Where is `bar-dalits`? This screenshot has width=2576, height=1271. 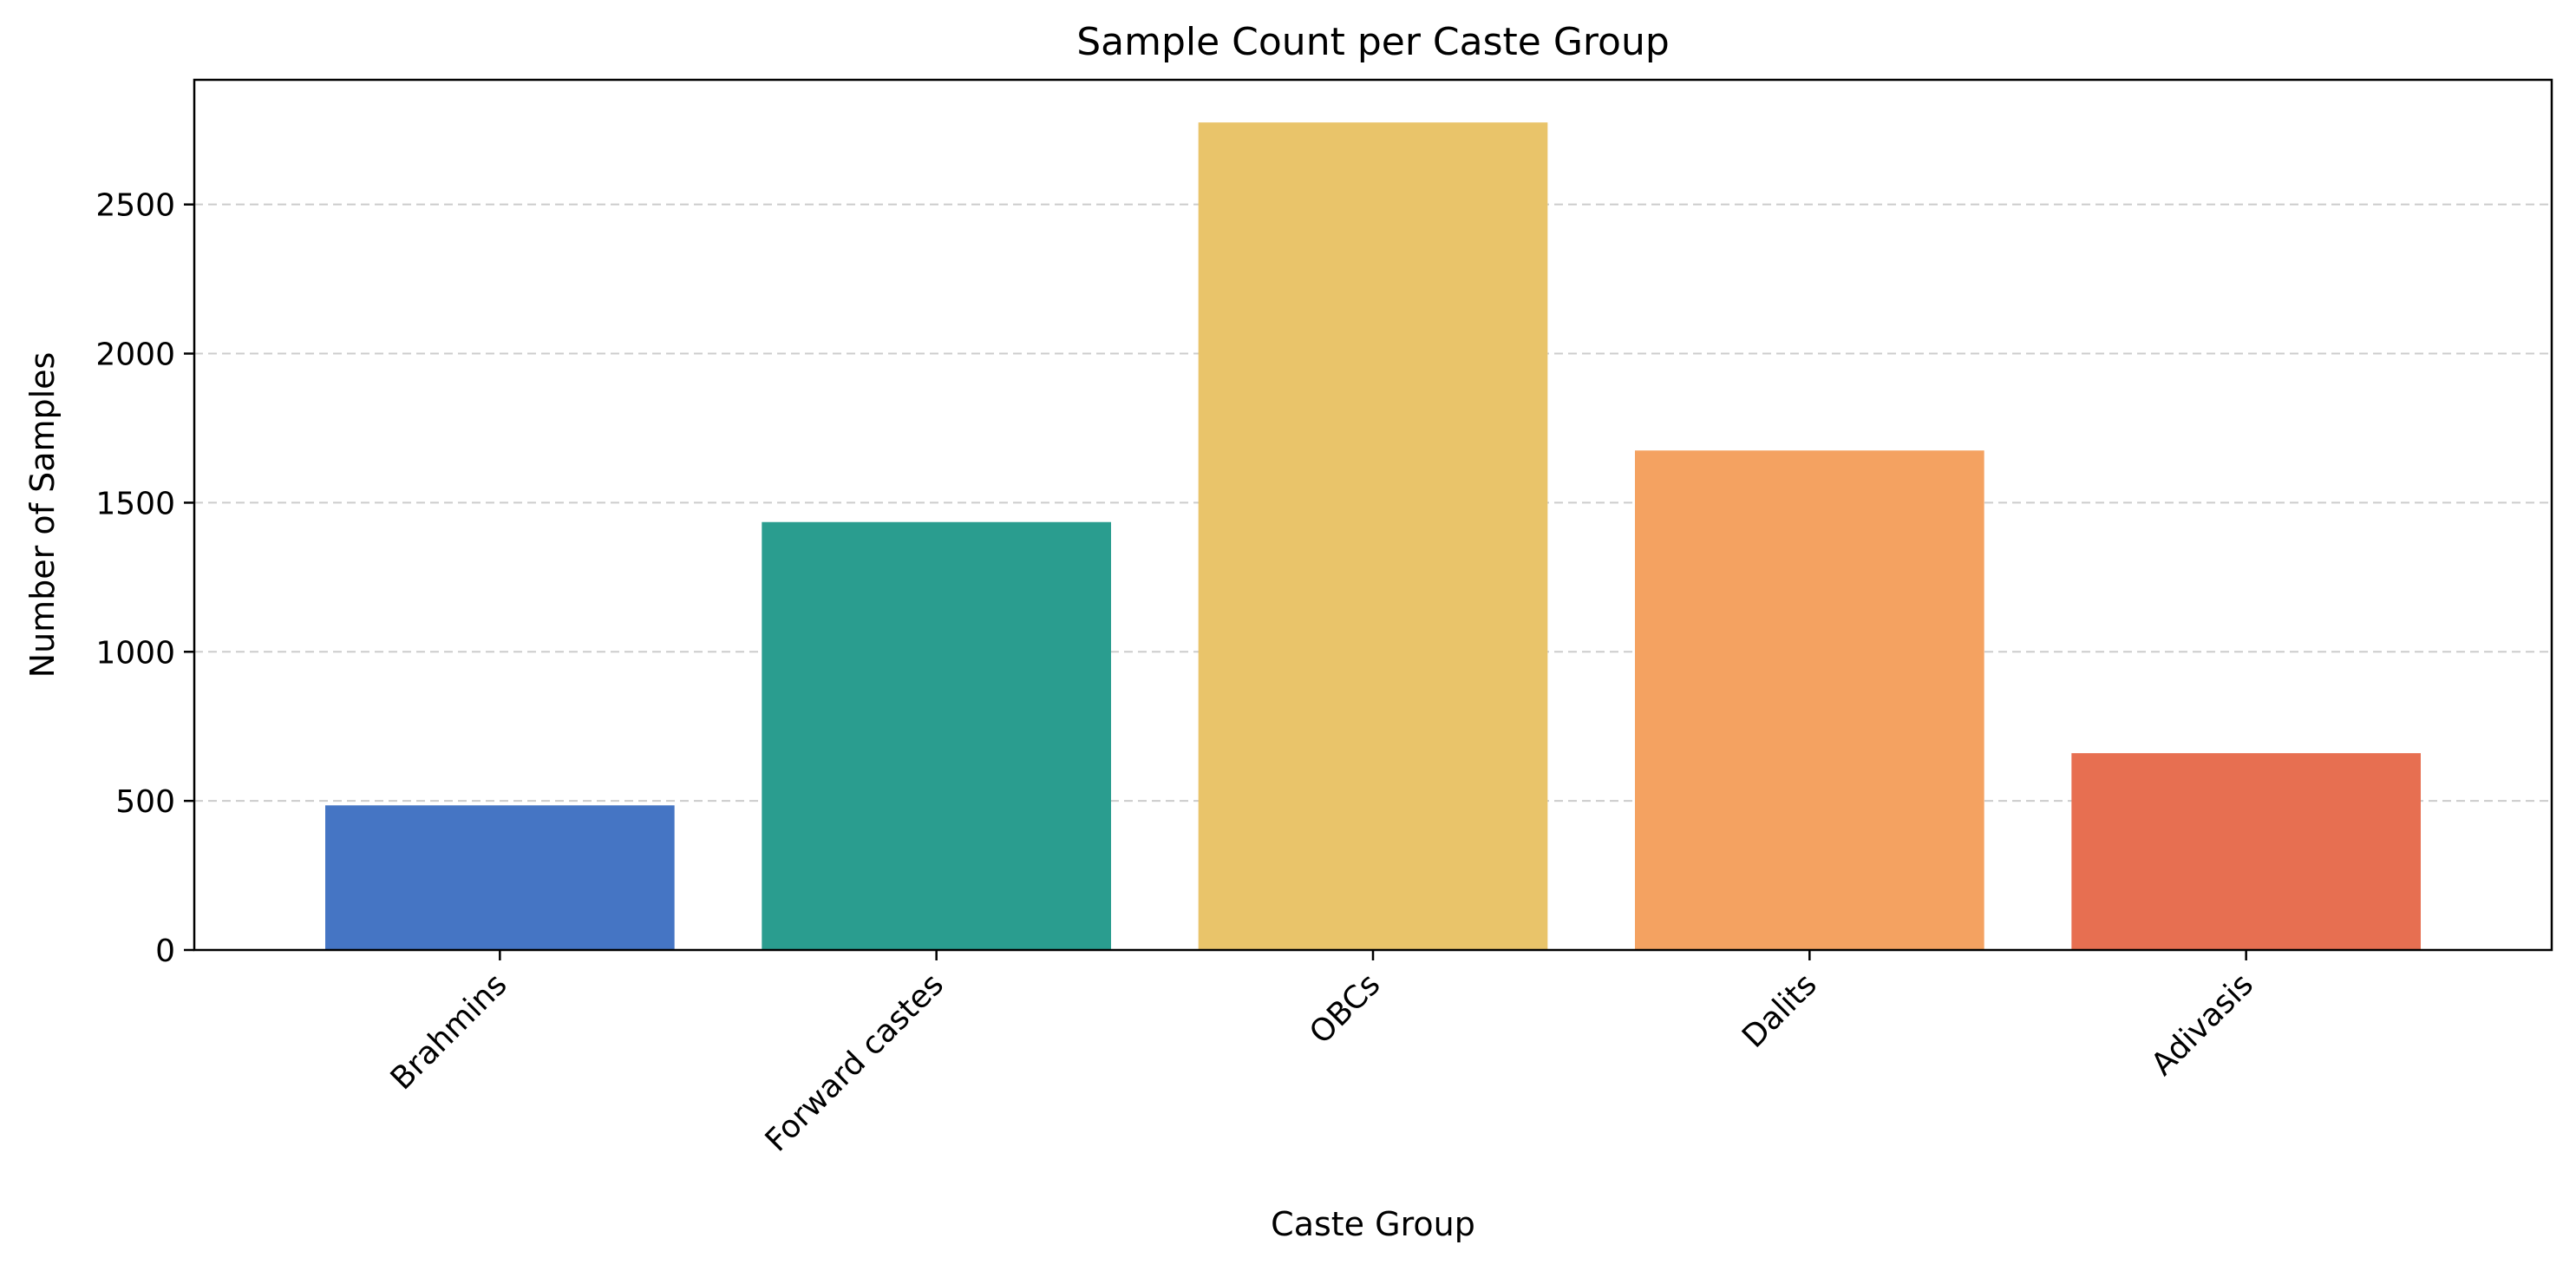
bar-dalits is located at coordinates (1809, 700).